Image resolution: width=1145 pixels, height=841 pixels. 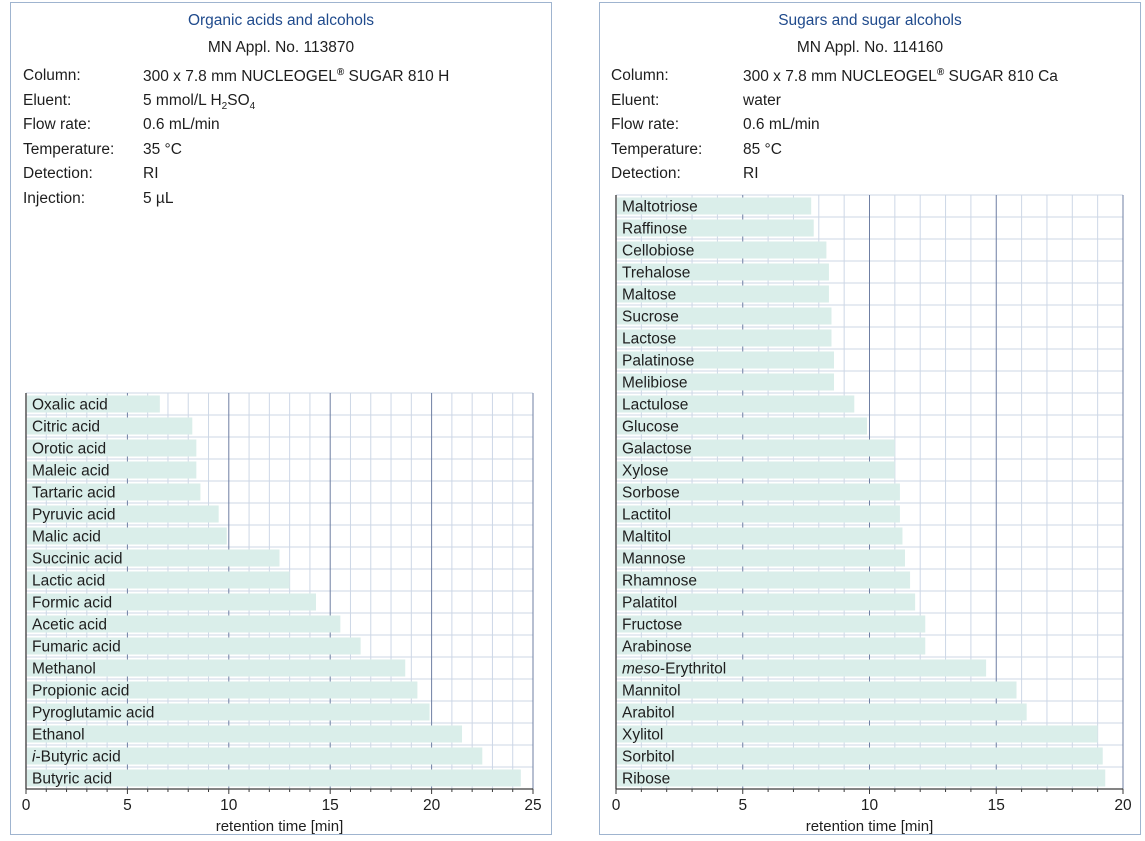 What do you see at coordinates (762, 100) in the screenshot?
I see `condition-value-part: water` at bounding box center [762, 100].